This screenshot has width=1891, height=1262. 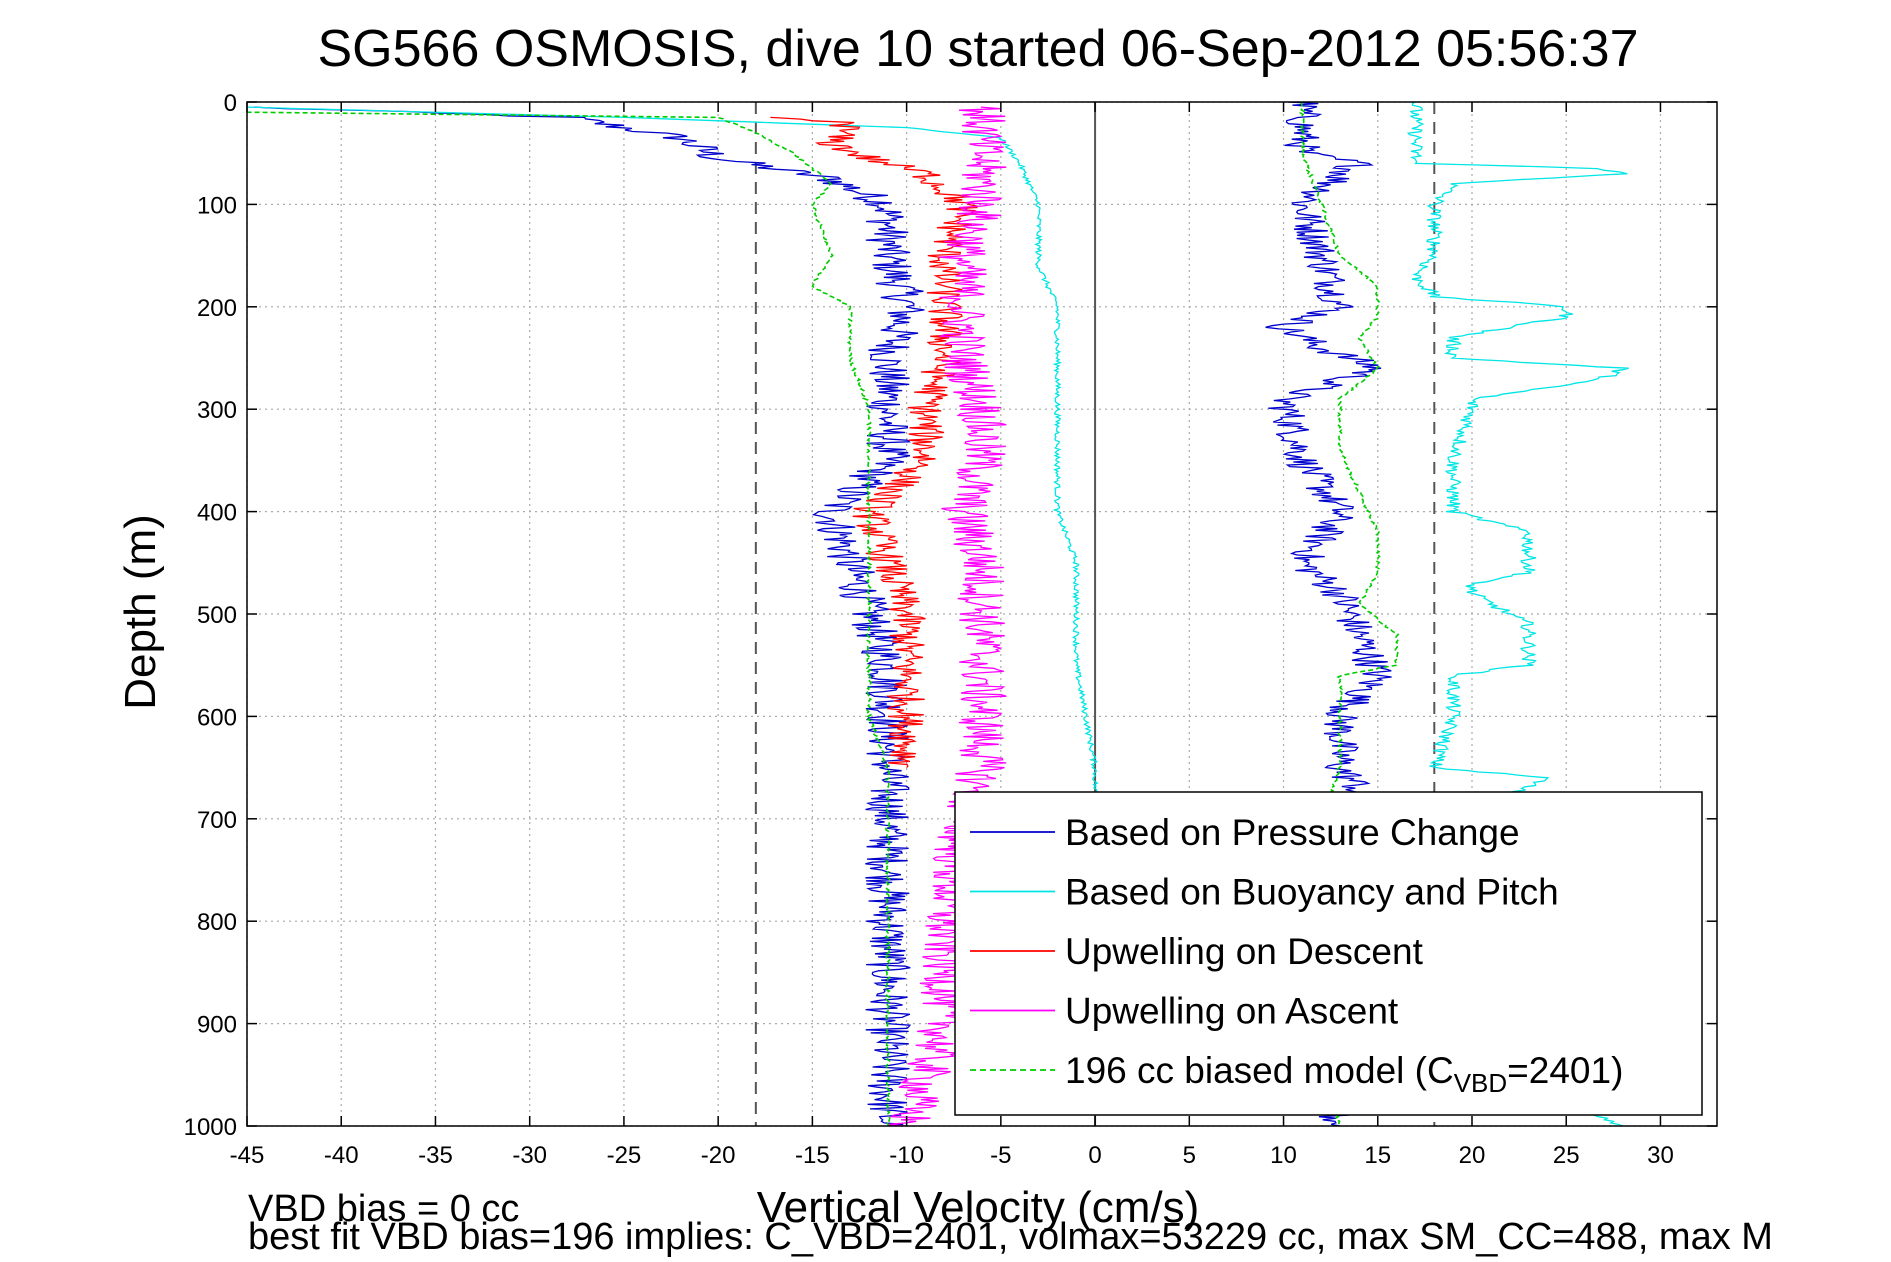 I want to click on x-tick-label: -10, so click(x=906, y=1155).